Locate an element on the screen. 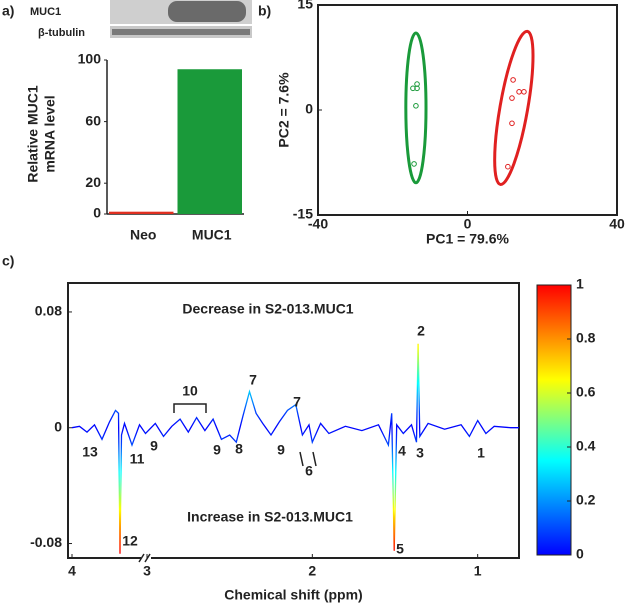 This screenshot has height=606, width=625. peak-label: 10 is located at coordinates (190, 391).